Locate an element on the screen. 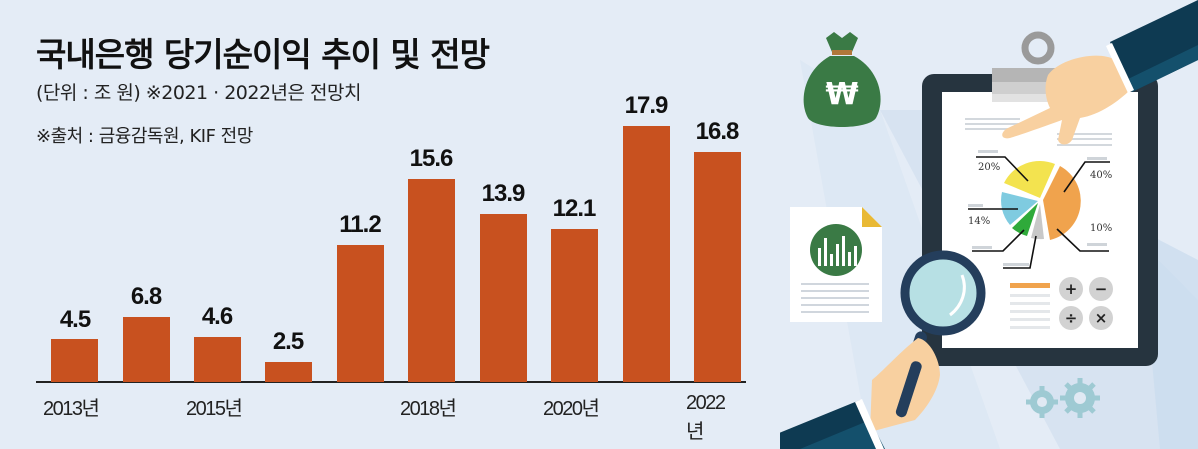  bar-2018 is located at coordinates (431, 280).